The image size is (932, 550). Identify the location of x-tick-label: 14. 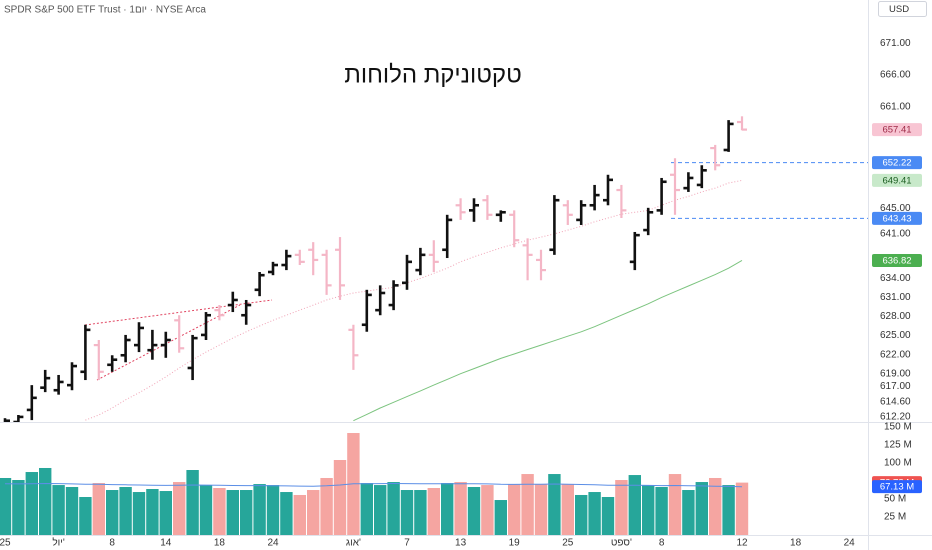
(166, 543).